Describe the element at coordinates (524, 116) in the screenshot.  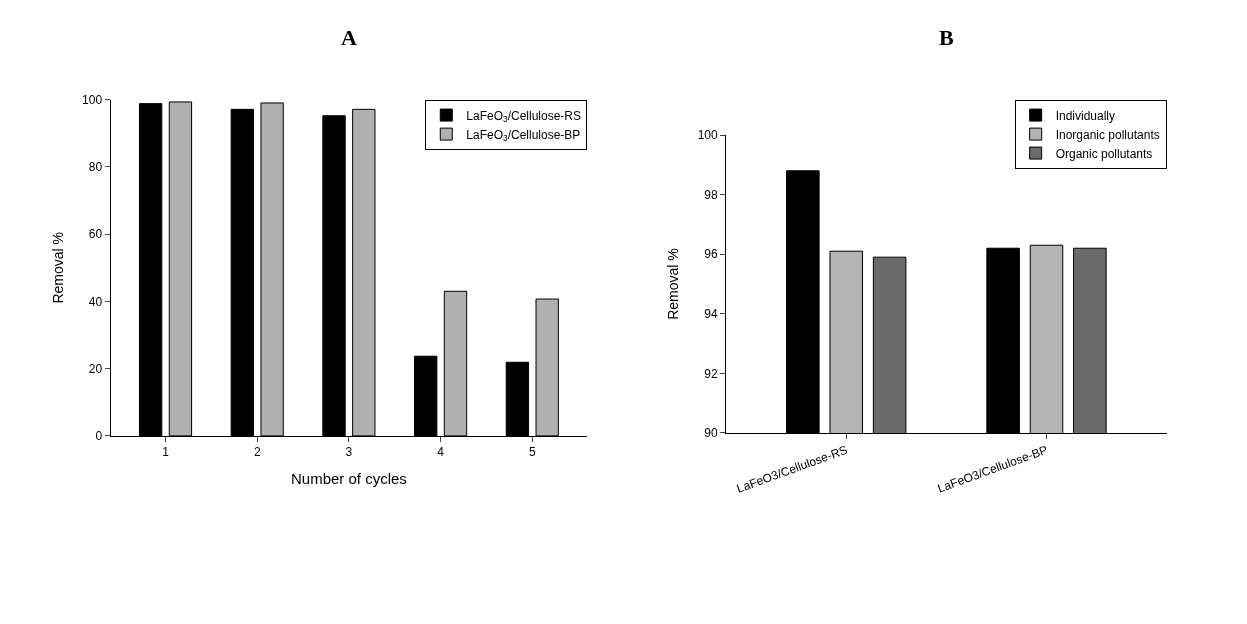
I see `legend-label: LaFeO$_{3}$/Cellulose-RS` at that location.